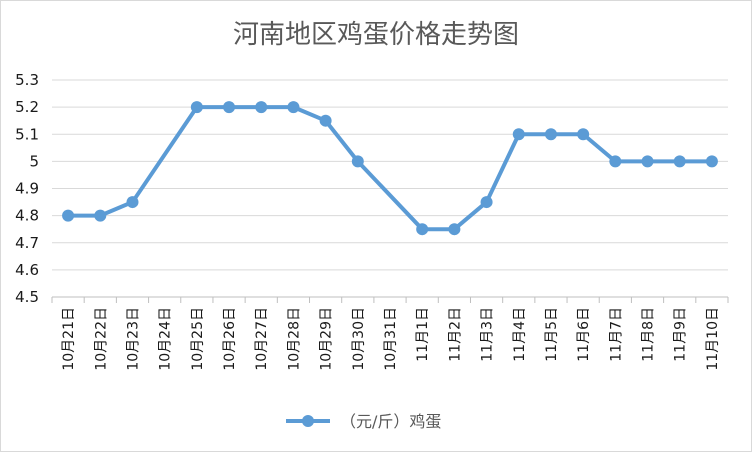 The width and height of the screenshot is (752, 452). I want to click on x-tick-label: 10月29日, so click(327, 339).